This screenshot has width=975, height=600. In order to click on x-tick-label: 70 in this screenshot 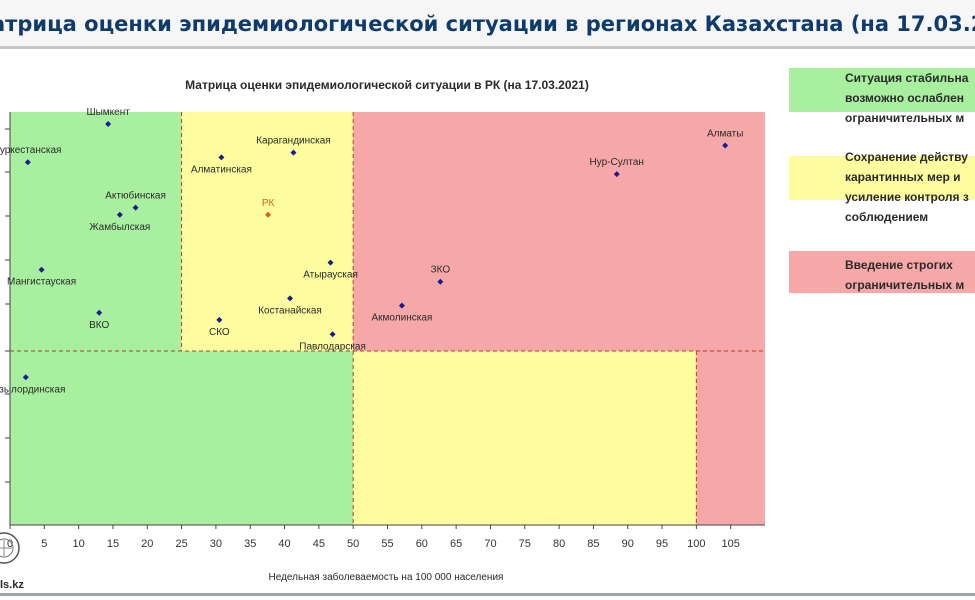, I will do `click(490, 544)`.